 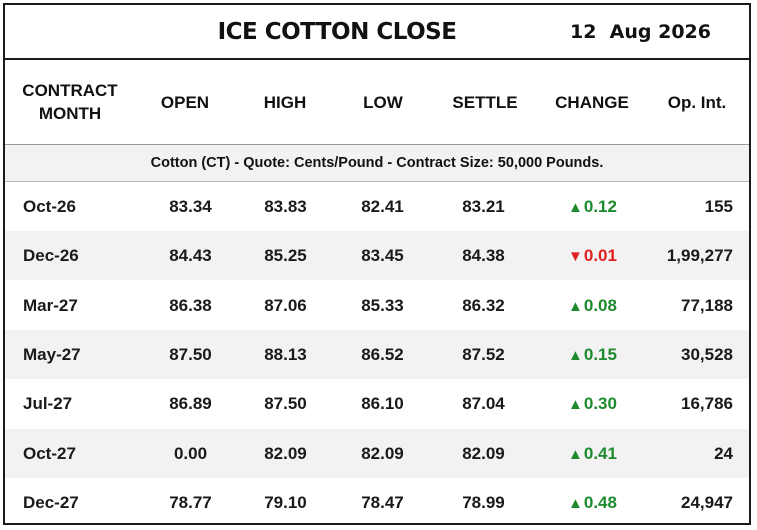 I want to click on change-cell: ▲0.30, so click(x=592, y=403).